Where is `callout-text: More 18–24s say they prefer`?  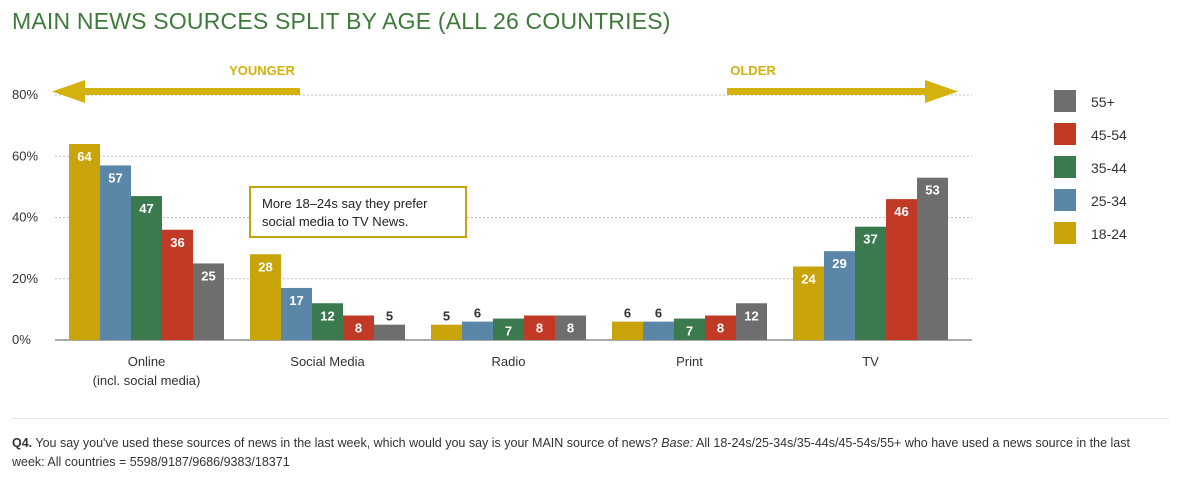
callout-text: More 18–24s say they prefer is located at coordinates (345, 203).